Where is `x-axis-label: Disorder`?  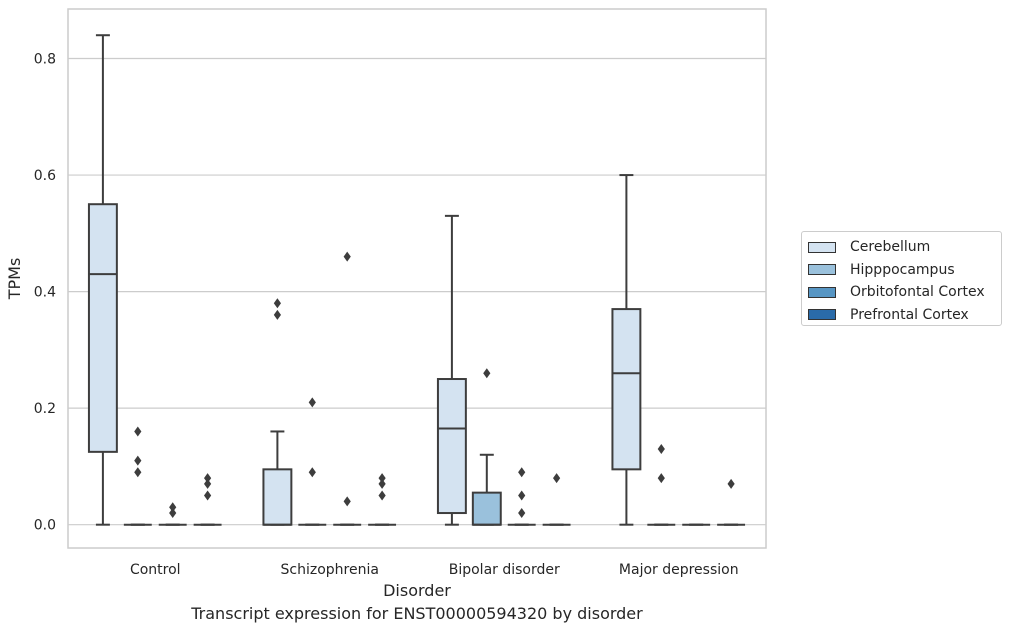
x-axis-label: Disorder is located at coordinates (417, 590).